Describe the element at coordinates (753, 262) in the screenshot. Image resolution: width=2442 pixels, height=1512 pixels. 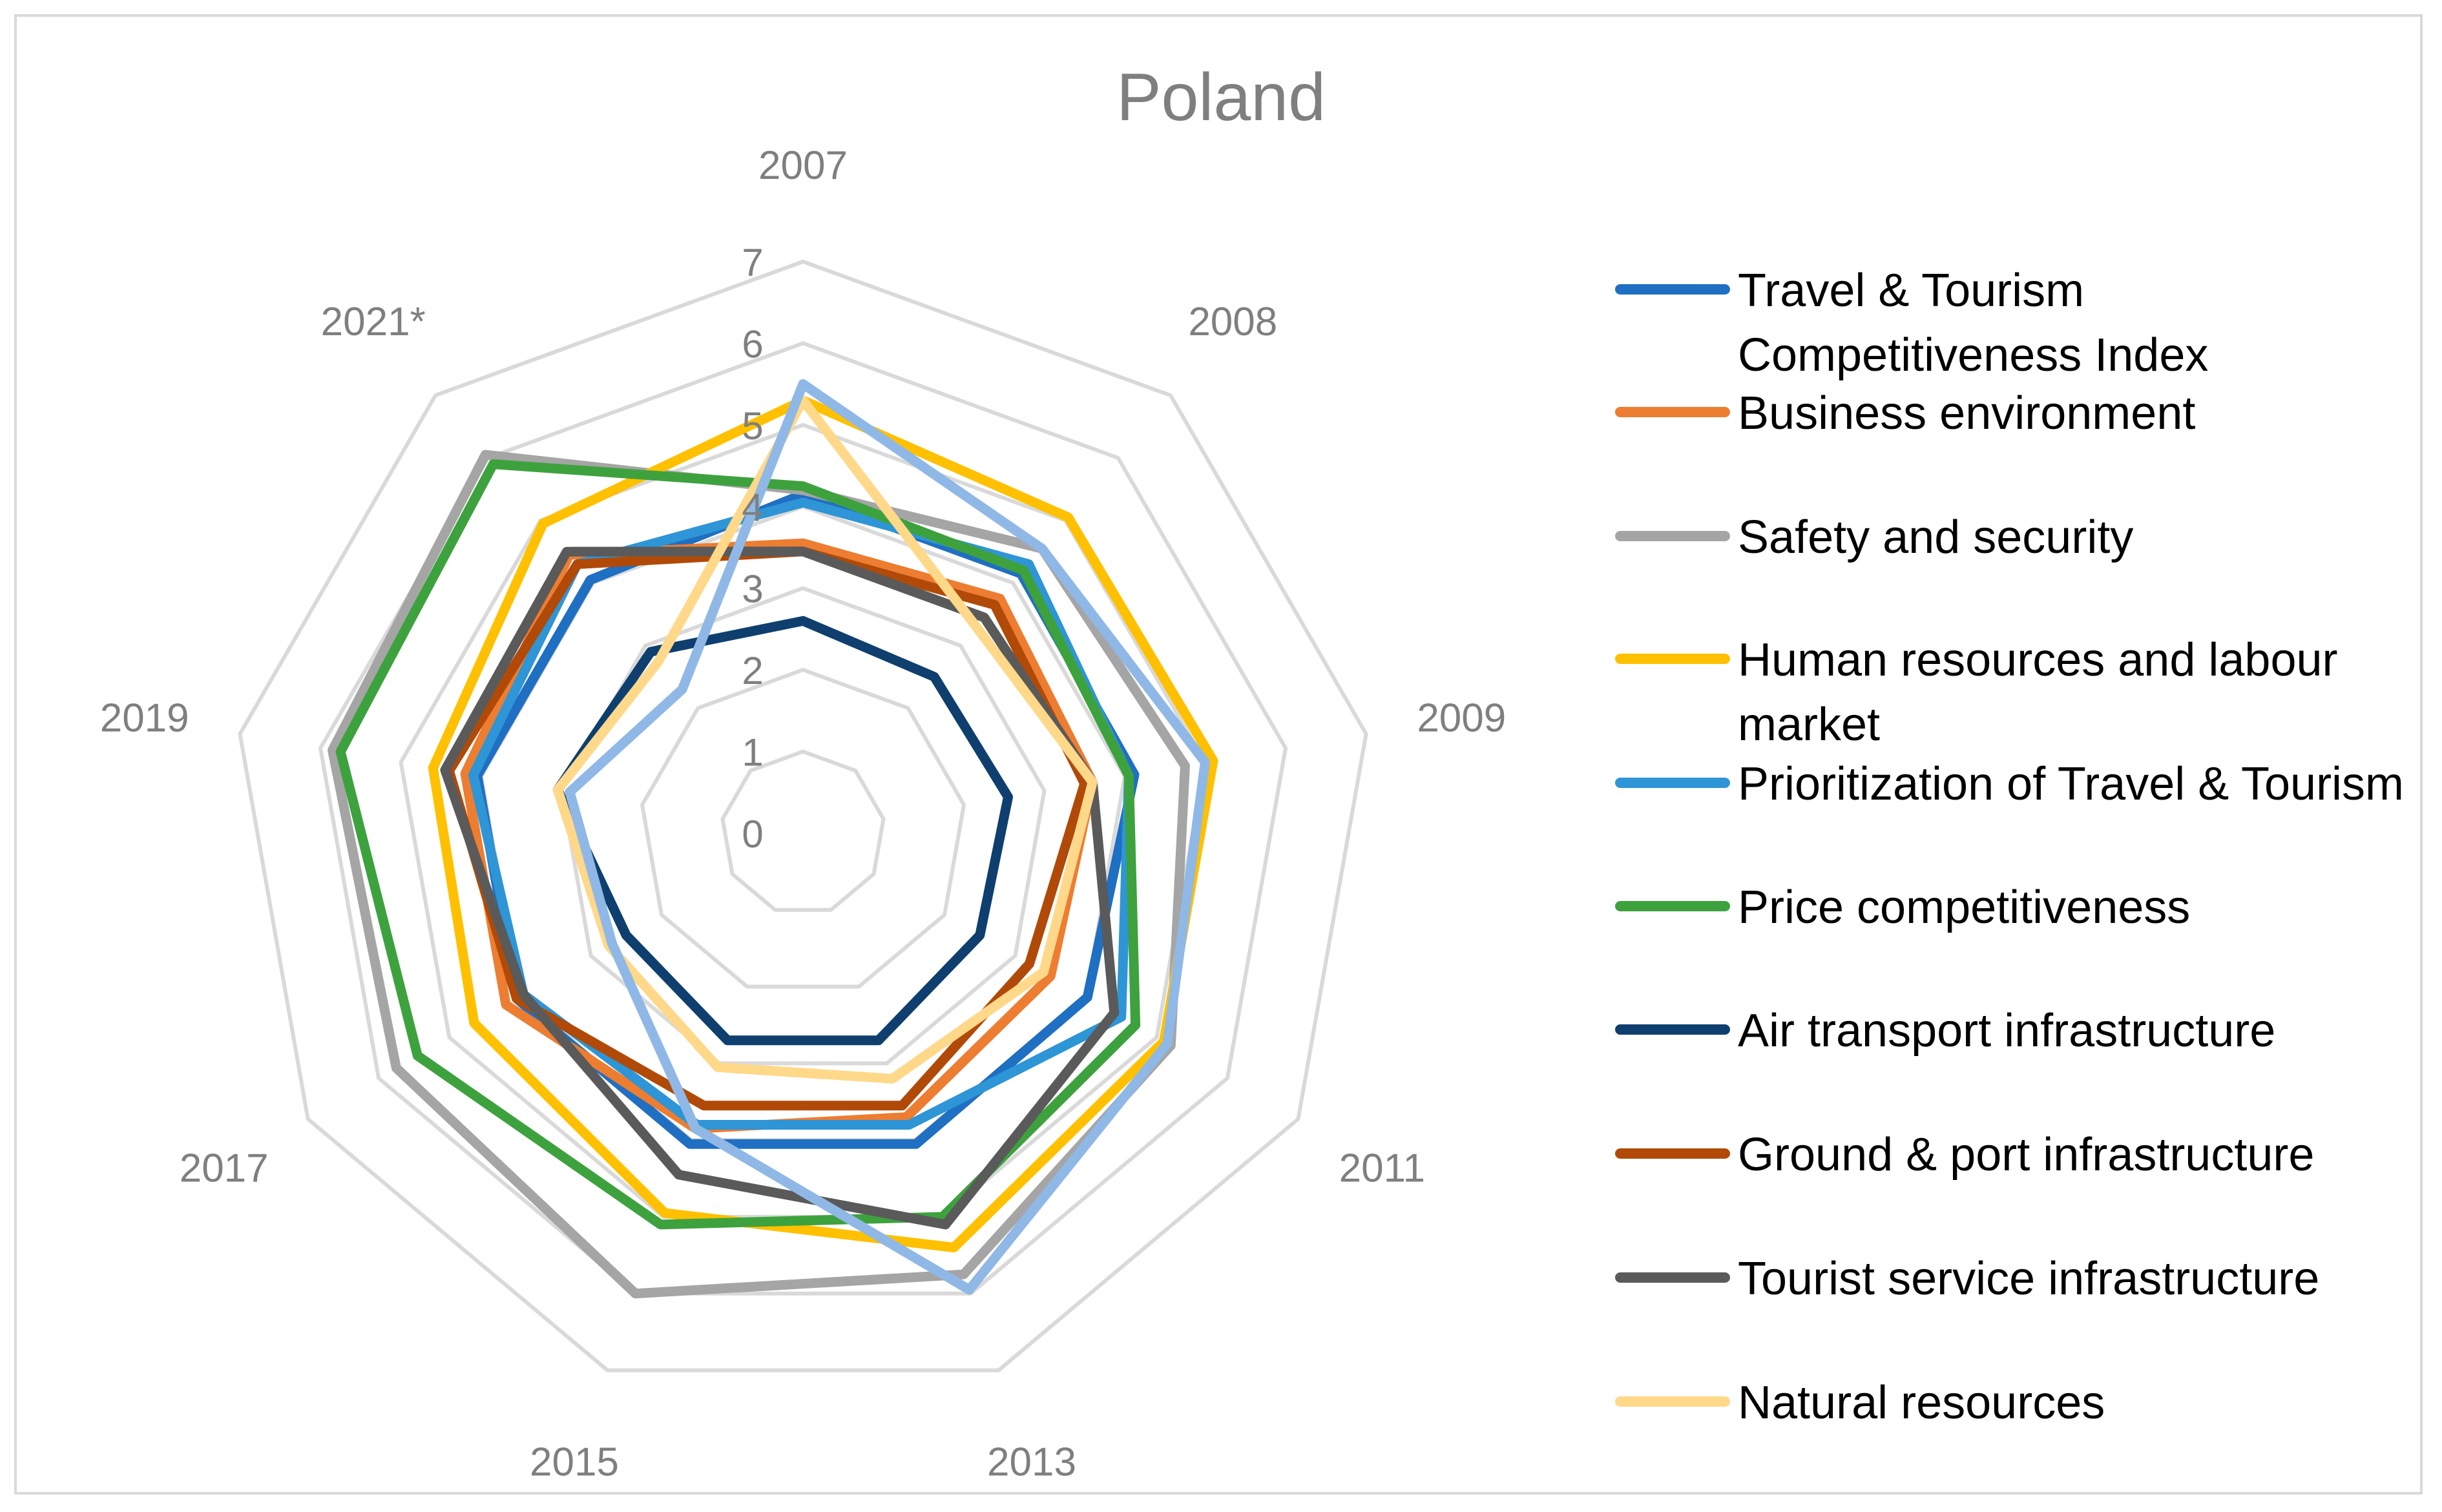
I see `radial-tick-label: 7` at that location.